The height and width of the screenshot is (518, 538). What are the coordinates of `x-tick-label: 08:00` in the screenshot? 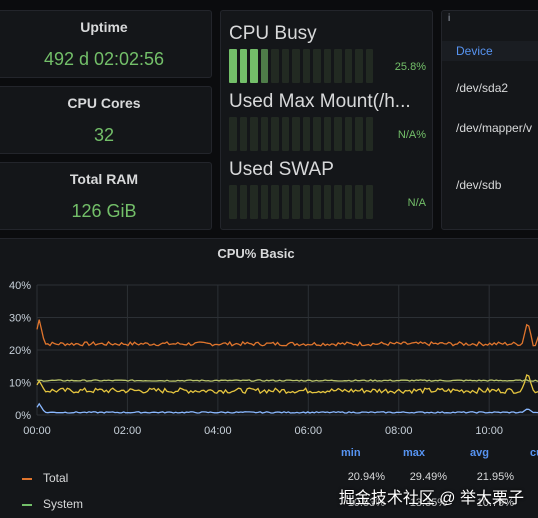 It's located at (399, 431).